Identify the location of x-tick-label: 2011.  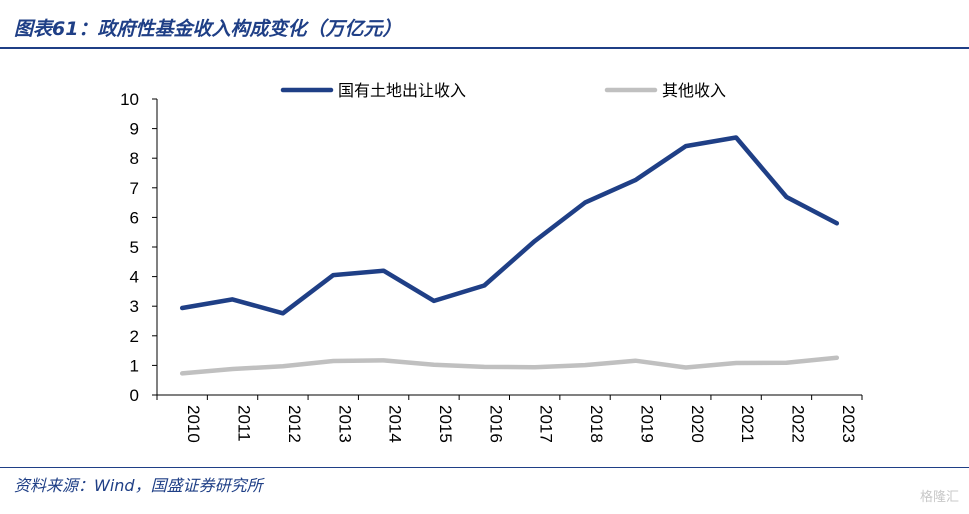
(244, 423).